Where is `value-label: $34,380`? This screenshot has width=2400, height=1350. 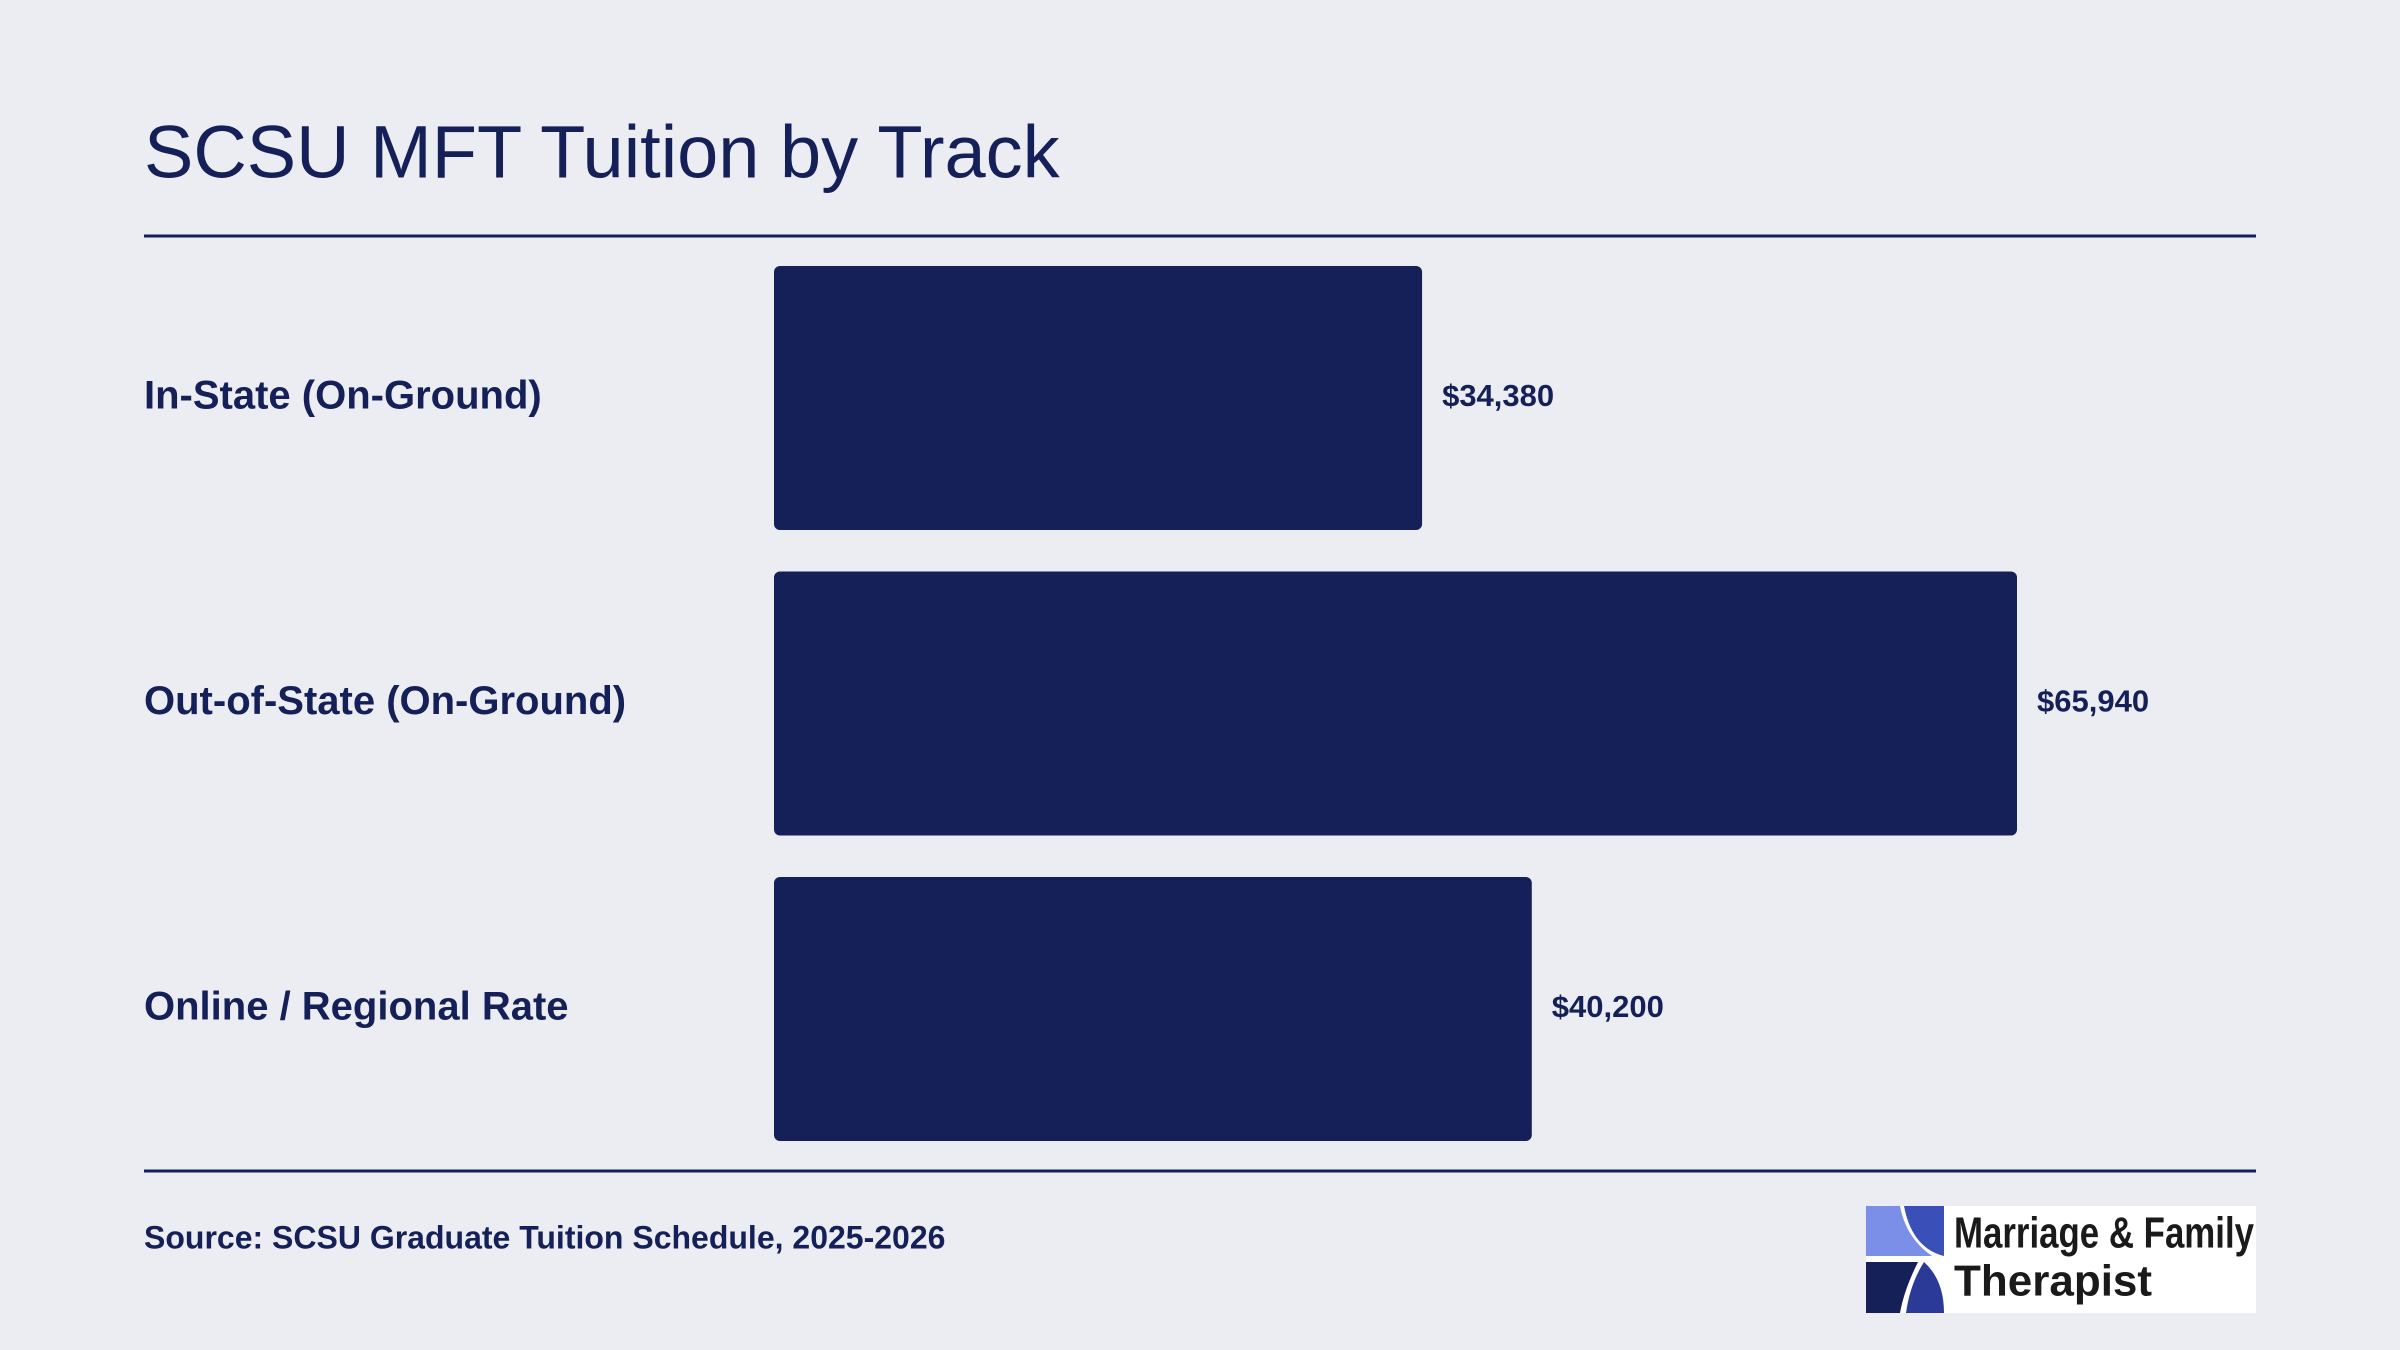
value-label: $34,380 is located at coordinates (1498, 395).